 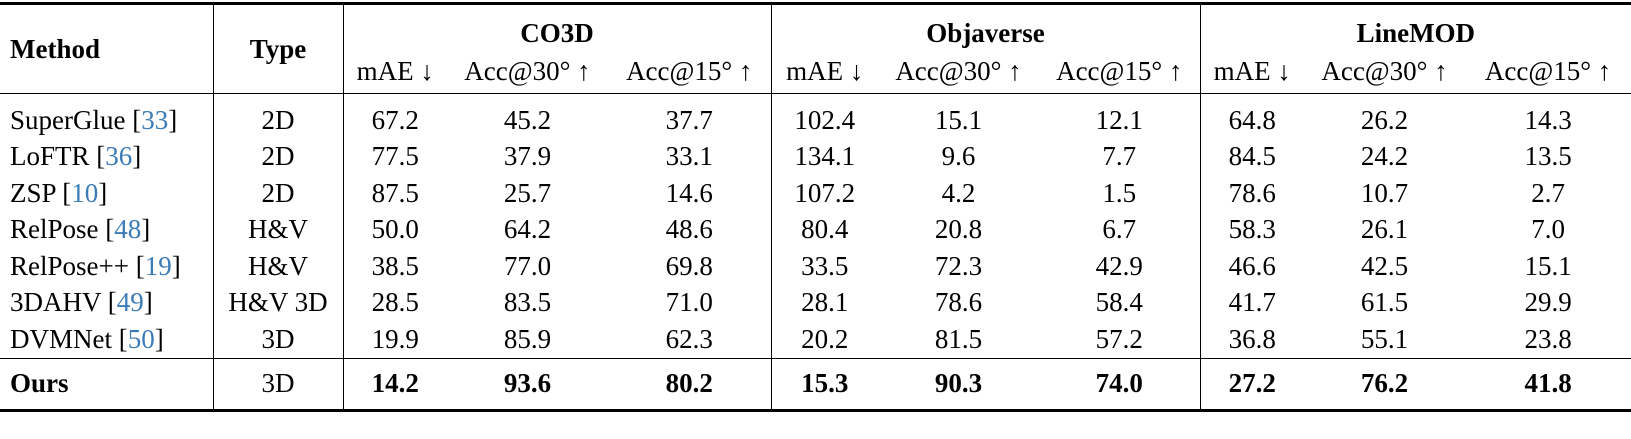 I want to click on method-cell: 3DAHV [49], so click(x=107, y=302).